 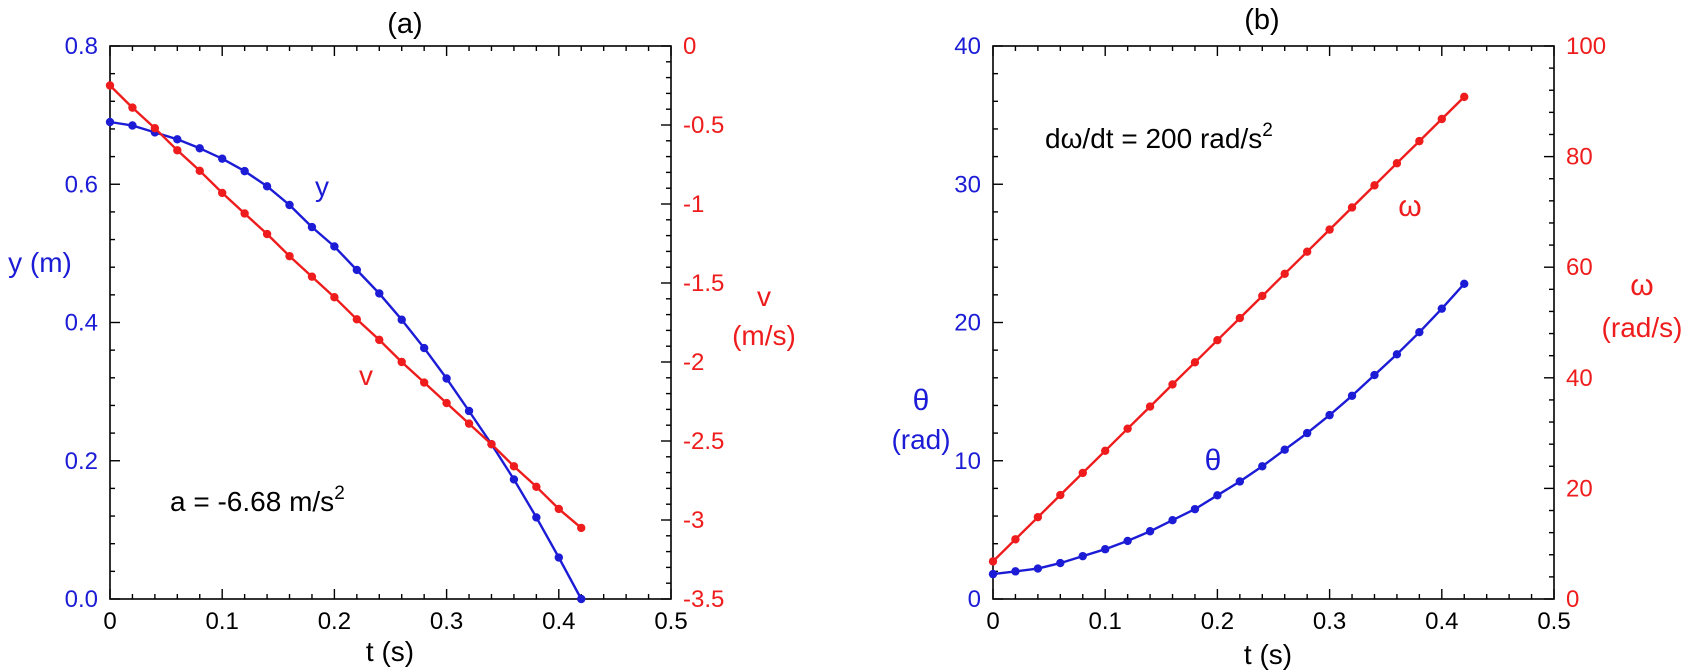 What do you see at coordinates (1642, 327) in the screenshot?
I see `panel-b-ylabel-right-line2: (rad/s)` at bounding box center [1642, 327].